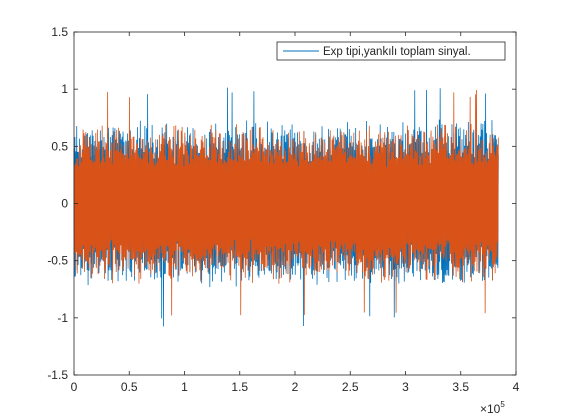 The image size is (570, 420). Describe the element at coordinates (239, 387) in the screenshot. I see `x-tick-label: 1.5` at that location.